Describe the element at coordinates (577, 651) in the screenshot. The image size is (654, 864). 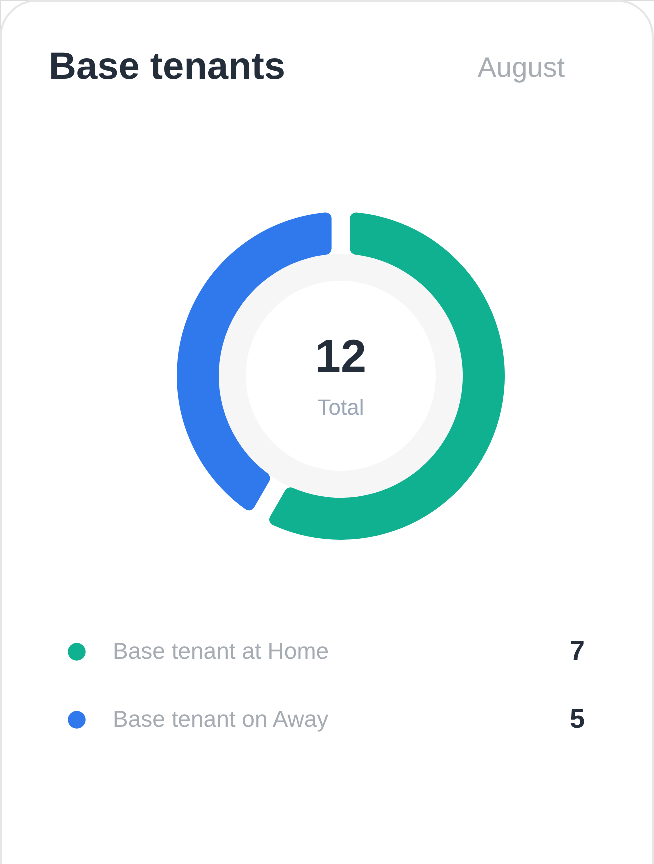
I see `data-label: 7` at that location.